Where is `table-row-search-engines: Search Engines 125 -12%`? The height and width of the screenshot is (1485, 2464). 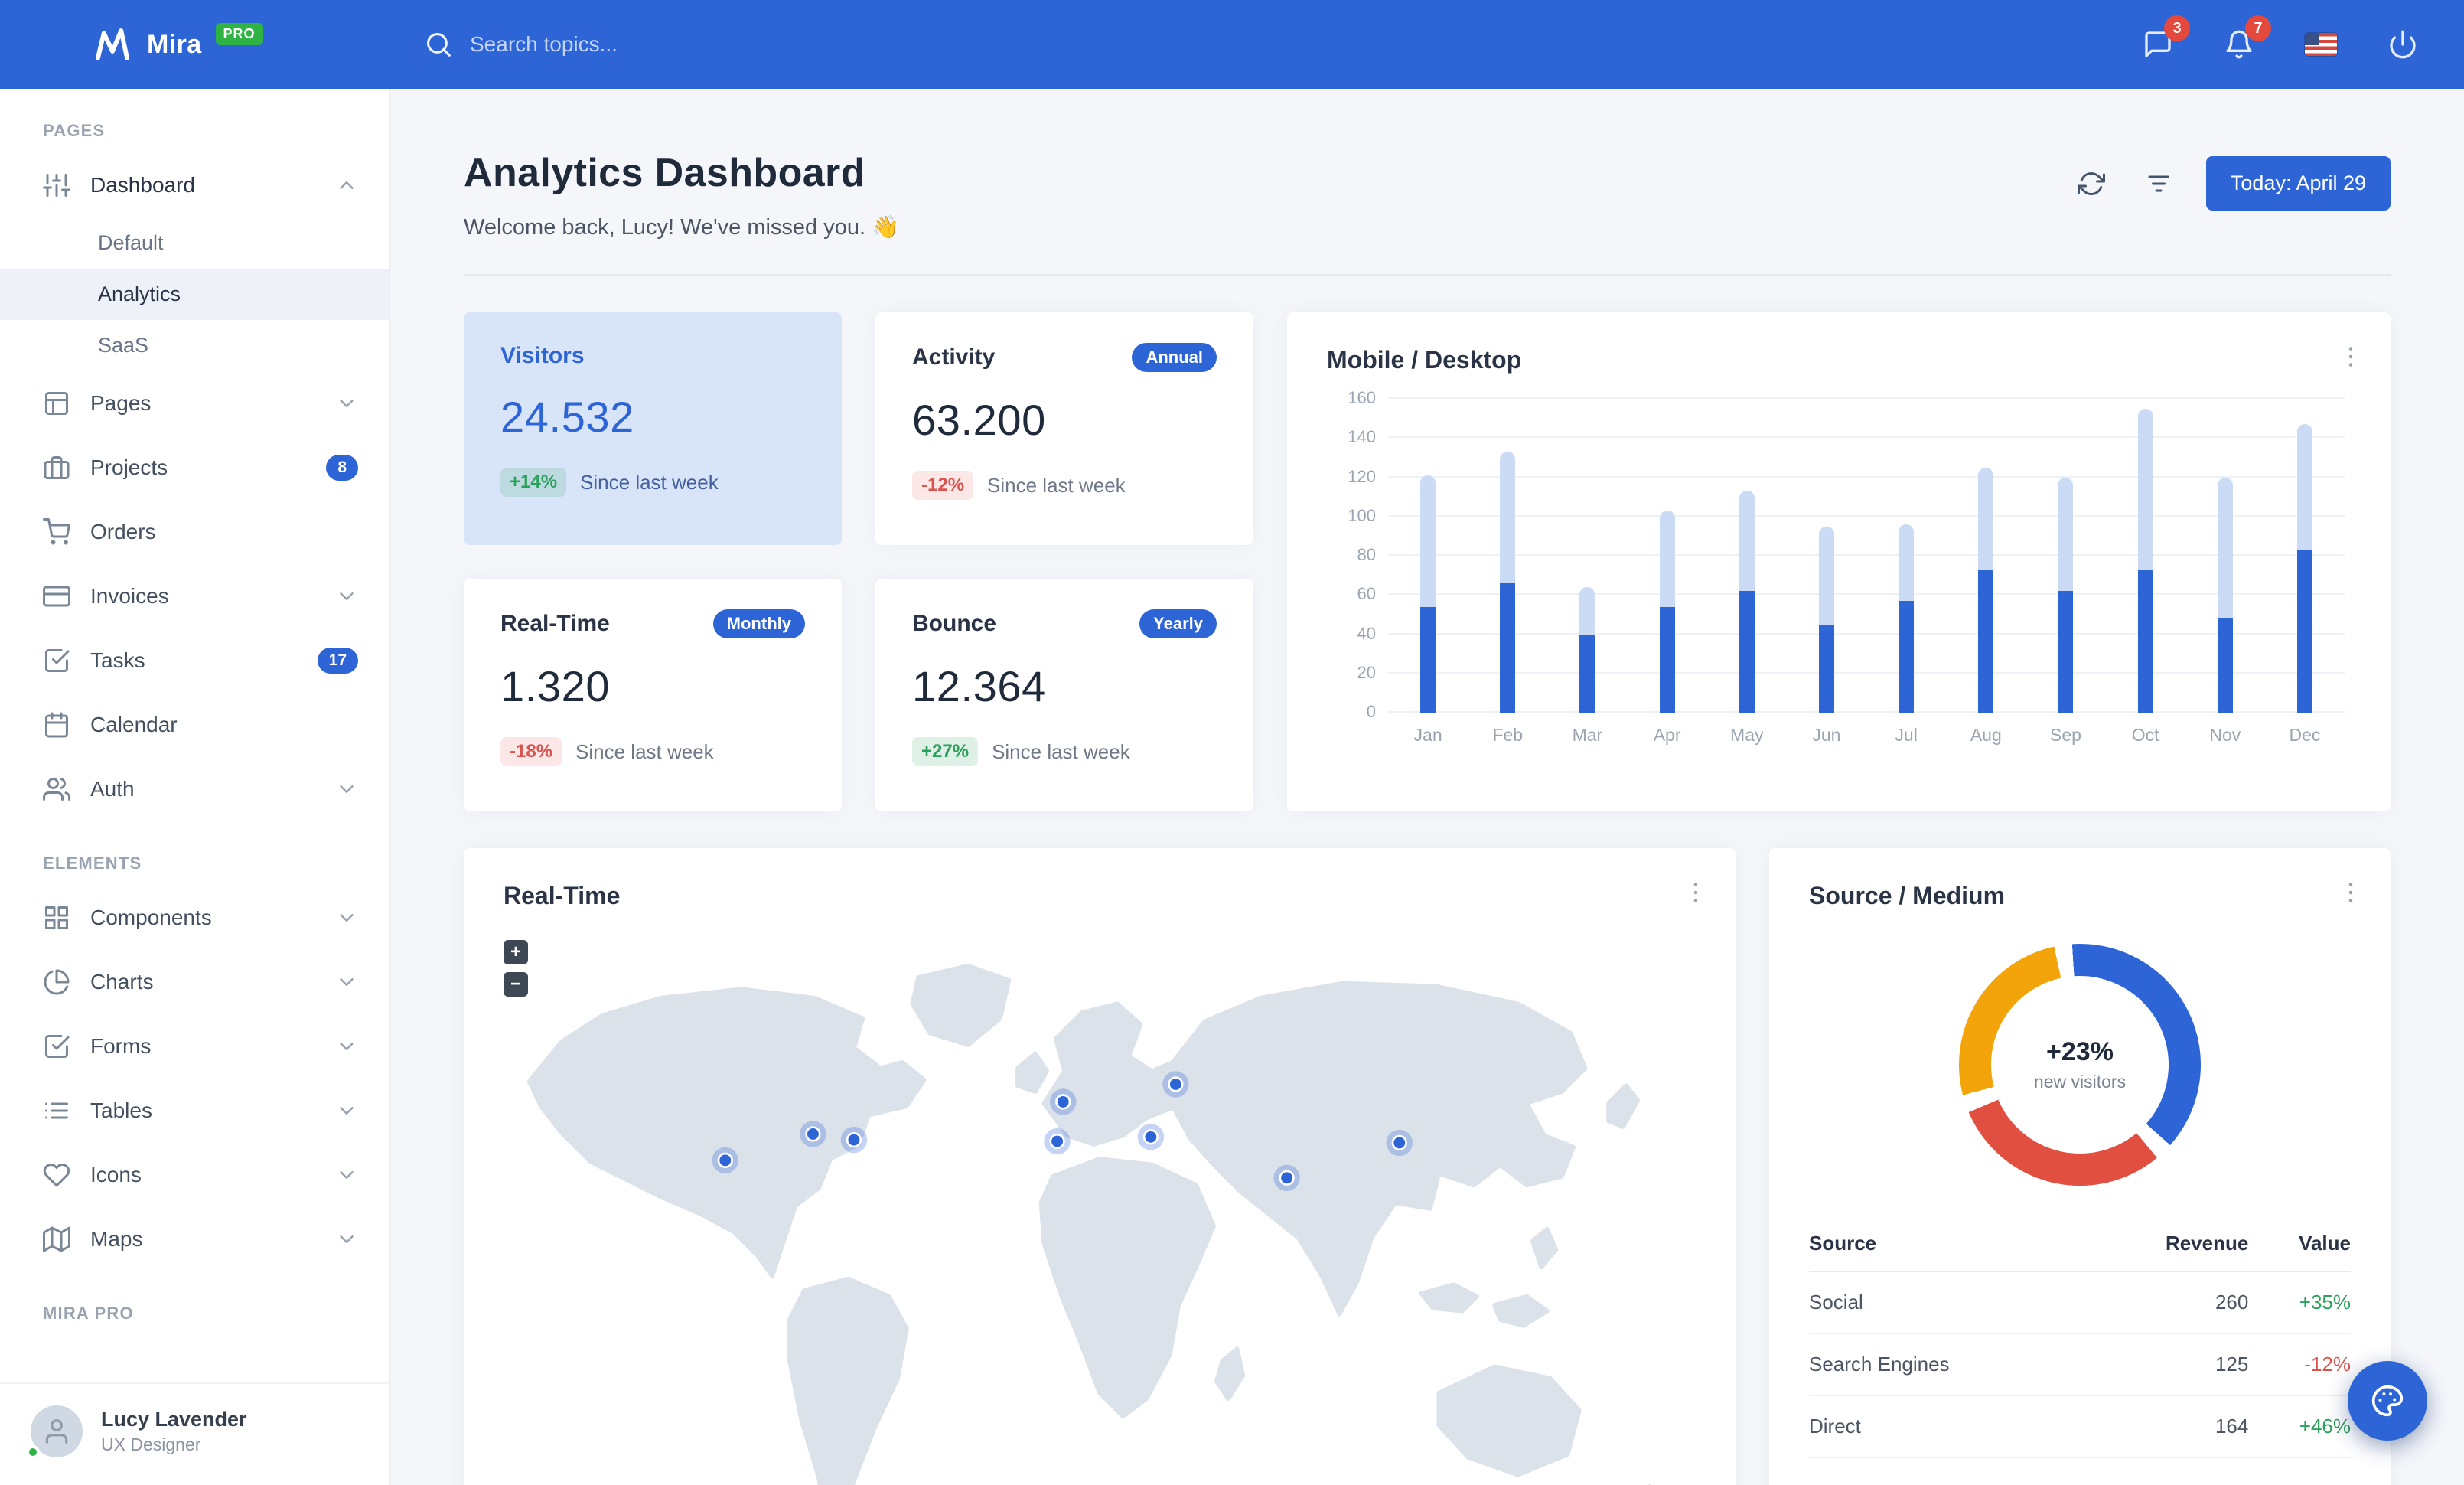 table-row-search-engines: Search Engines 125 -12% is located at coordinates (2080, 1364).